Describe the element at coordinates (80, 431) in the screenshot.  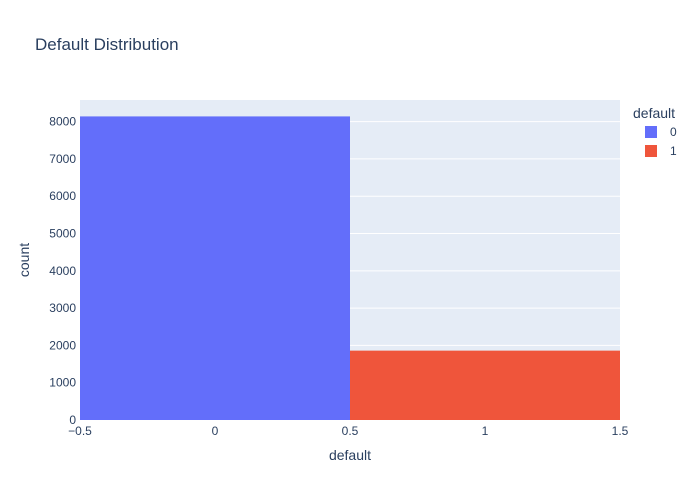
I see `x-tick-label: −0.5` at that location.